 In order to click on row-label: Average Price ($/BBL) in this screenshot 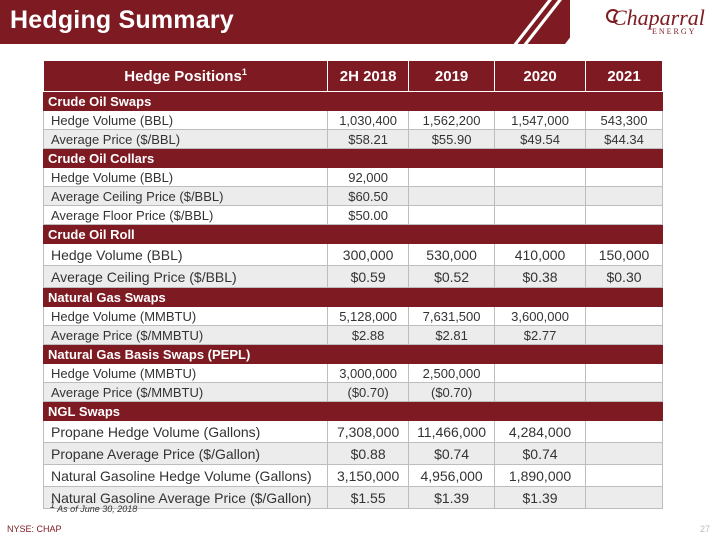, I will do `click(185, 139)`.